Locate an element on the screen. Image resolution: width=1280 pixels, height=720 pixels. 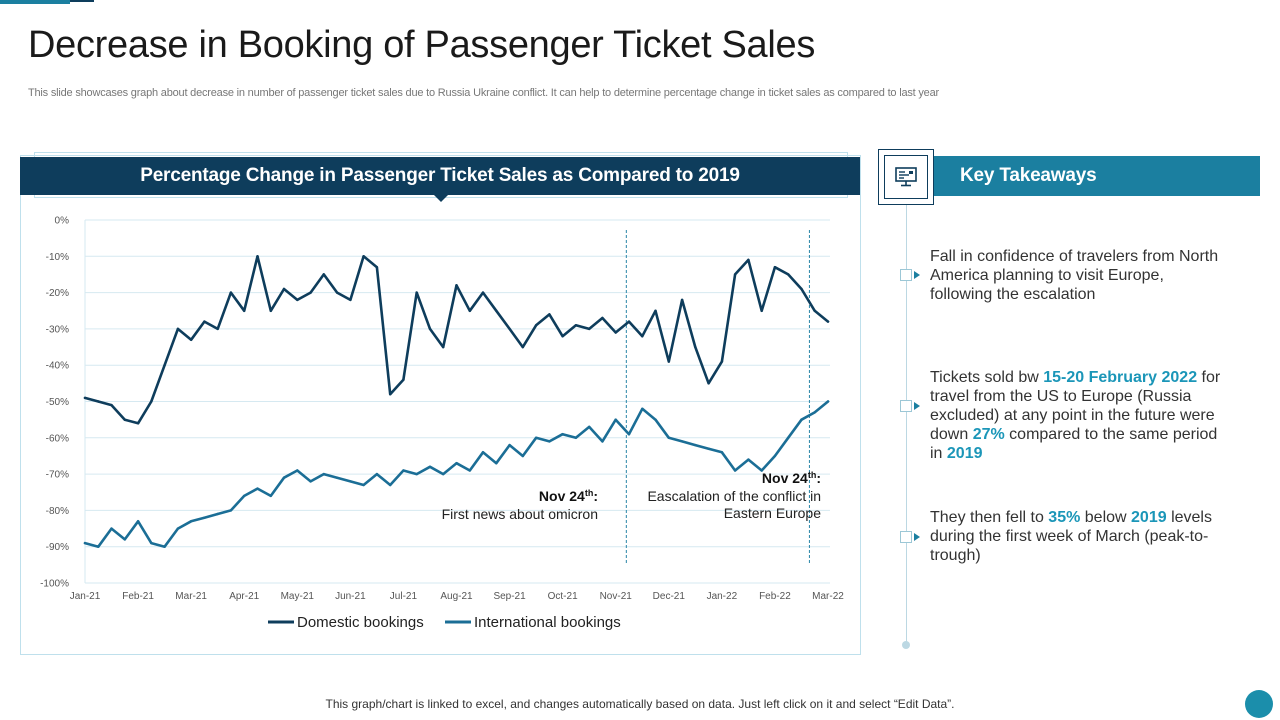
y-tick-label: -60% is located at coordinates (57, 438).